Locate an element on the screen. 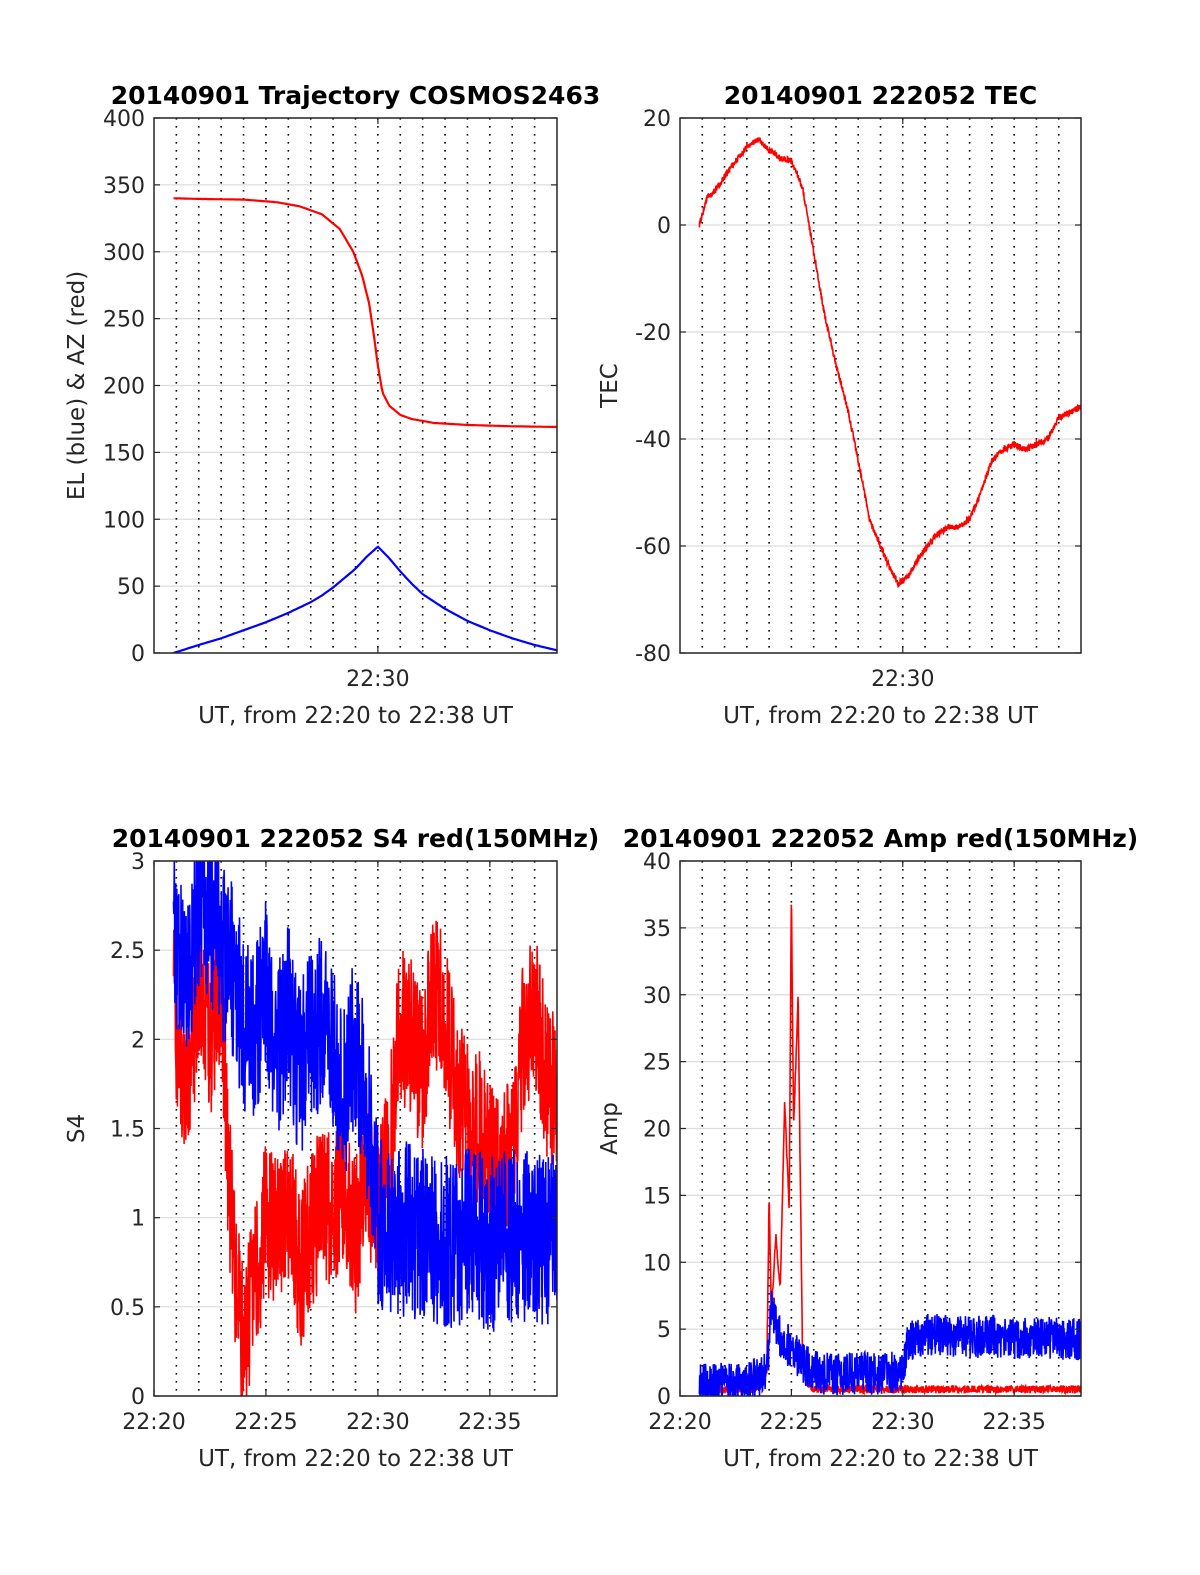  y-tick-label: 2.5 is located at coordinates (127, 951).